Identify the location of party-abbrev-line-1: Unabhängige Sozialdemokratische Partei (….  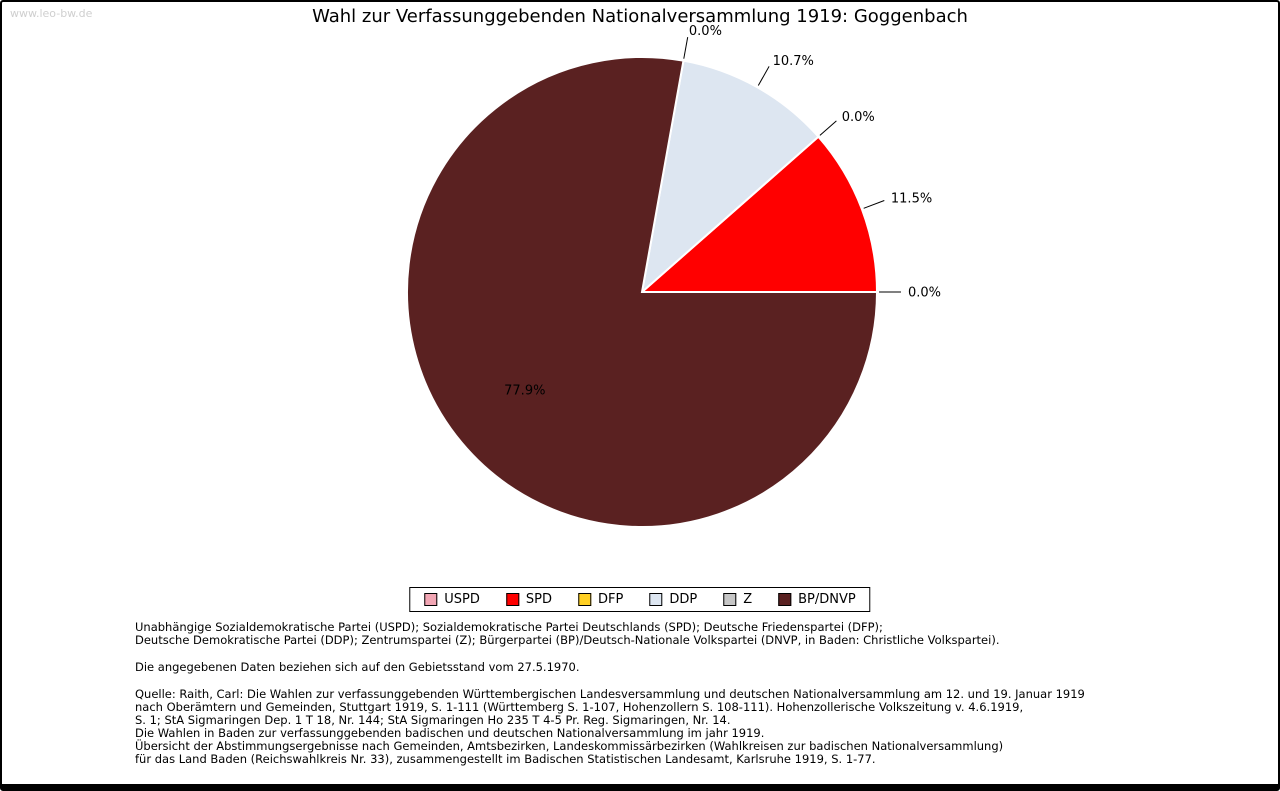
(509, 627).